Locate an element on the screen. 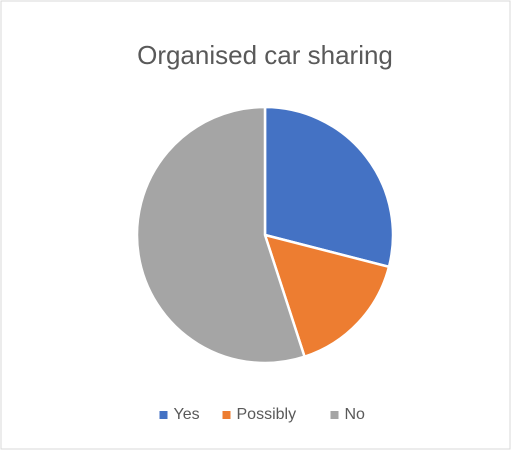 This screenshot has width=511, height=450. chart-title: Organised car sharing is located at coordinates (265, 55).